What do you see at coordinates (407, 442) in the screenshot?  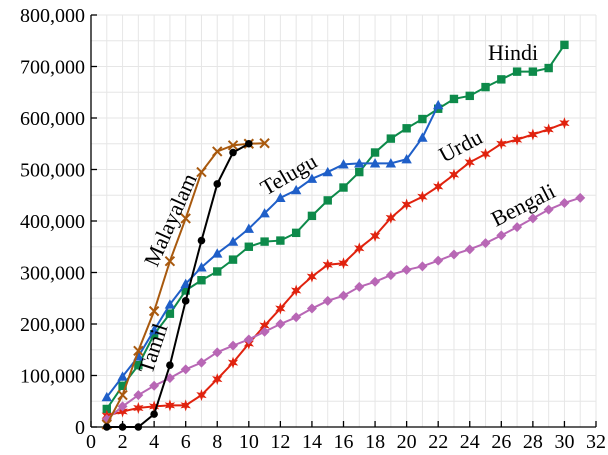 I see `x-tick-label: 20` at bounding box center [407, 442].